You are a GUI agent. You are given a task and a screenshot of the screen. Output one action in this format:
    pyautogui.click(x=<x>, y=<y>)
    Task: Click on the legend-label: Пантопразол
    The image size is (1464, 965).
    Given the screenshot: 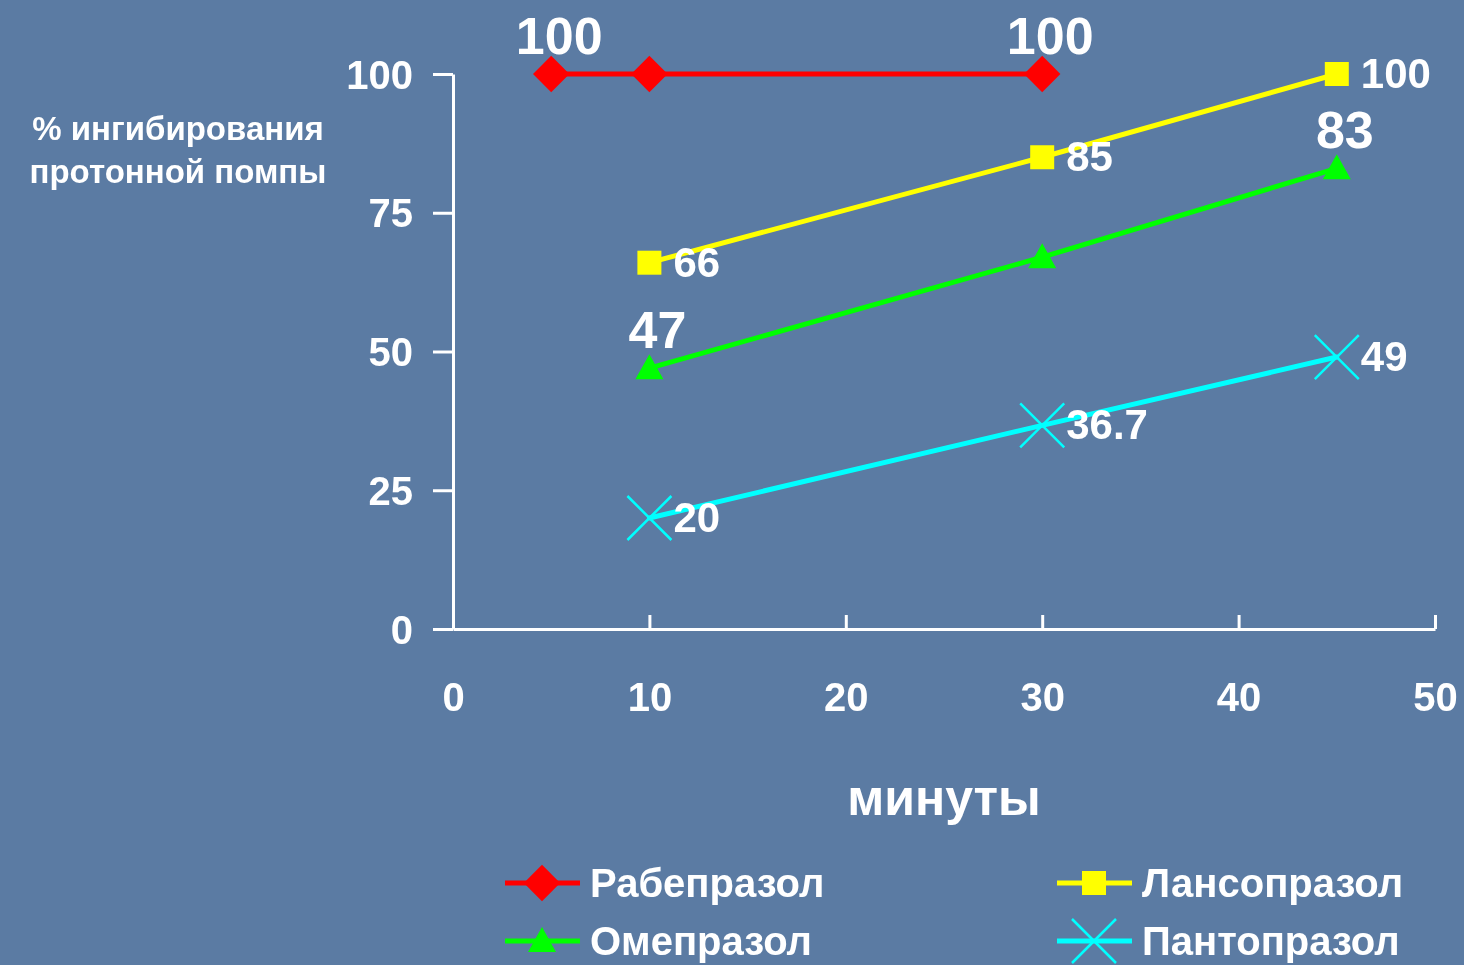 What is the action you would take?
    pyautogui.click(x=1271, y=941)
    